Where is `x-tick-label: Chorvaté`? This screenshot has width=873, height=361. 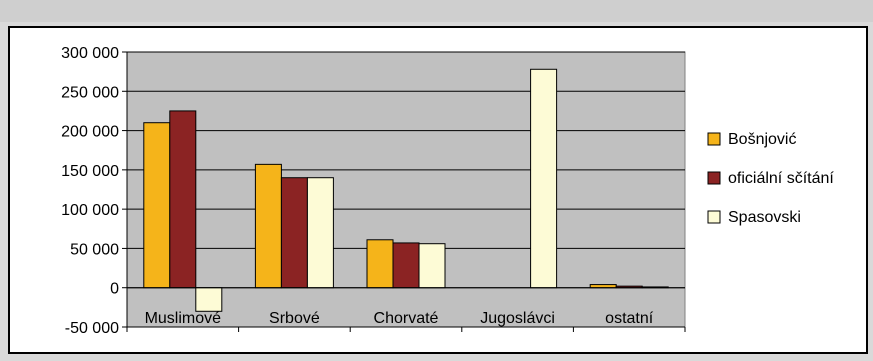 x-tick-label: Chorvaté is located at coordinates (406, 318).